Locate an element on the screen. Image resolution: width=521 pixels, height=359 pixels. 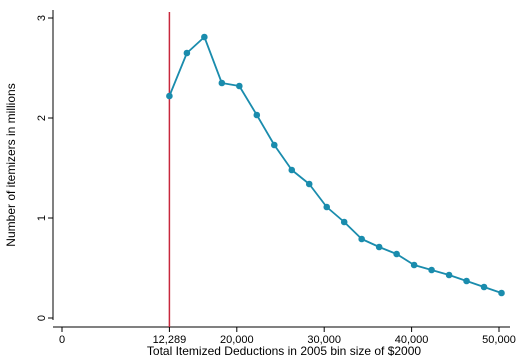
x-tick-label: 30,000 is located at coordinates (324, 340).